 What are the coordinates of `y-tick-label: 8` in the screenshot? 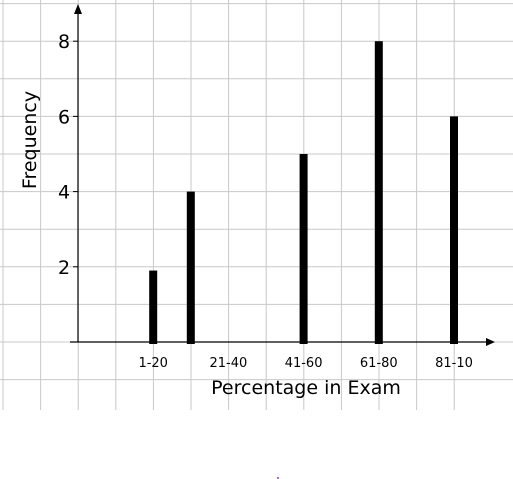 It's located at (64, 42).